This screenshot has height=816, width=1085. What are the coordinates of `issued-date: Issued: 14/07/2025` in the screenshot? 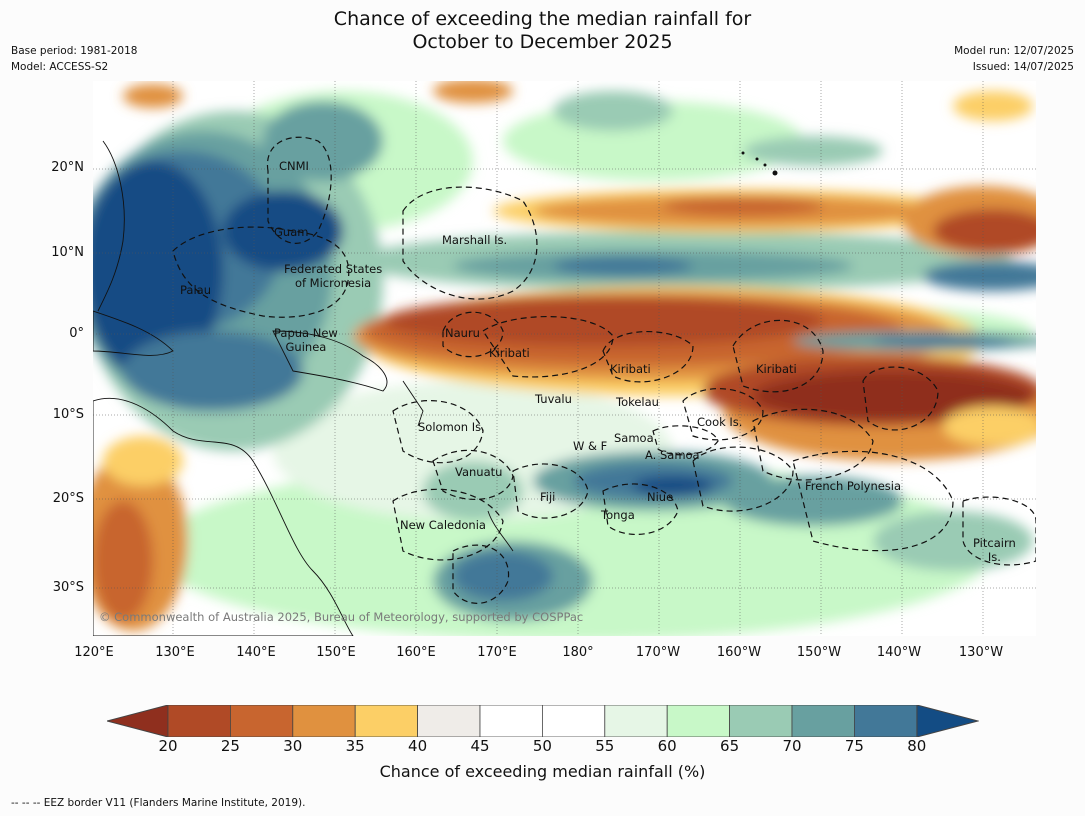 It's located at (1023, 67).